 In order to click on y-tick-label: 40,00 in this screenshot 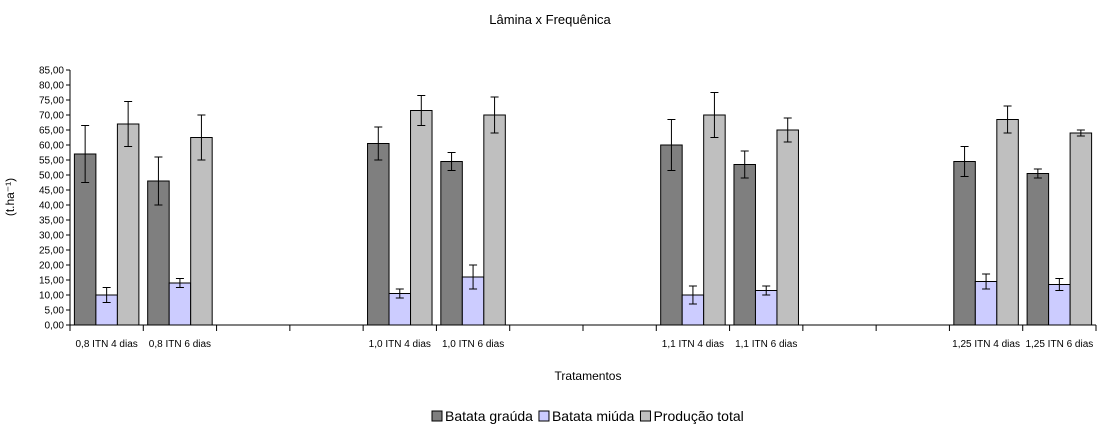, I will do `click(51, 206)`.